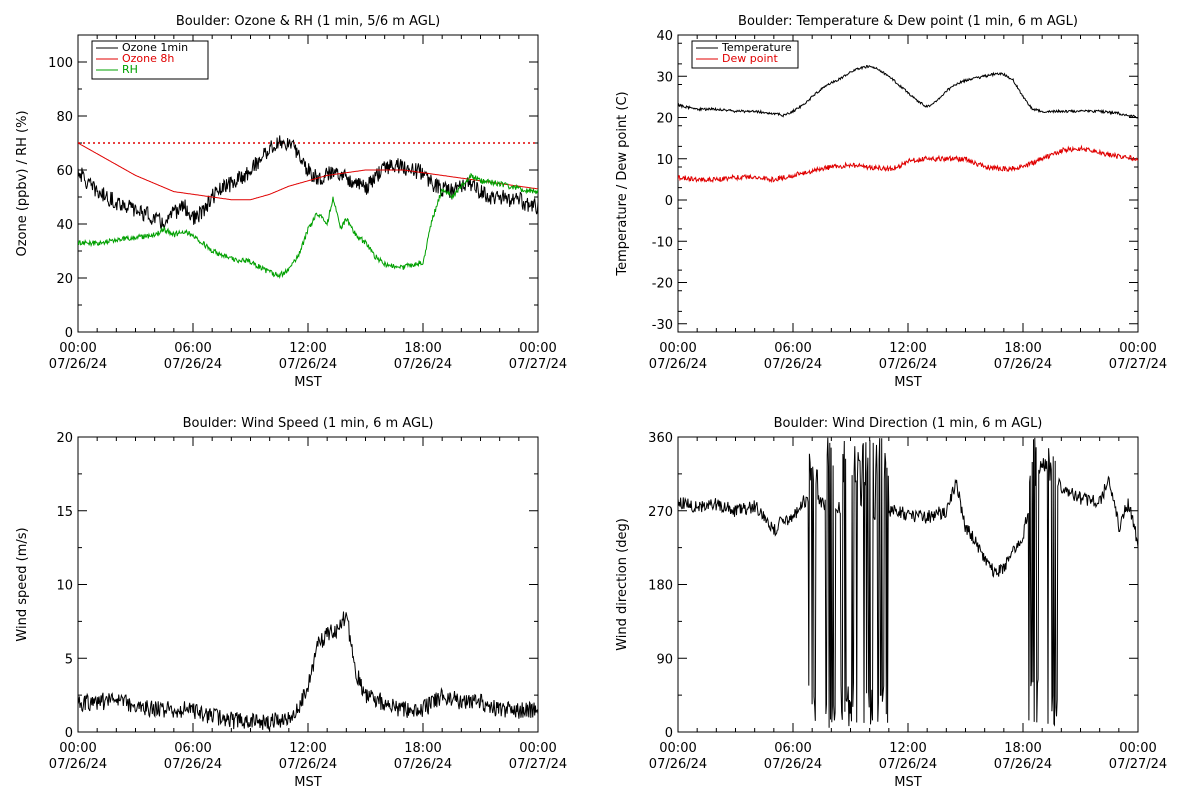 This screenshot has height=800, width=1200. What do you see at coordinates (908, 164) in the screenshot?
I see `series-line-dew-point` at bounding box center [908, 164].